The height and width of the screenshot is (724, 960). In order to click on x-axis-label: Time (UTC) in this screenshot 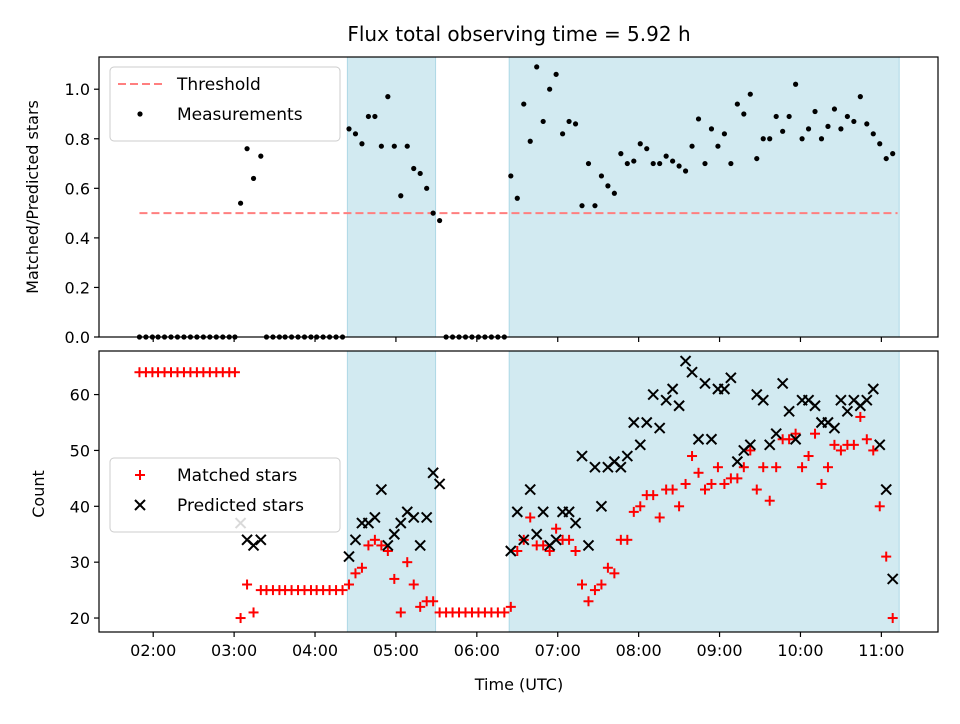, I will do `click(518, 684)`.